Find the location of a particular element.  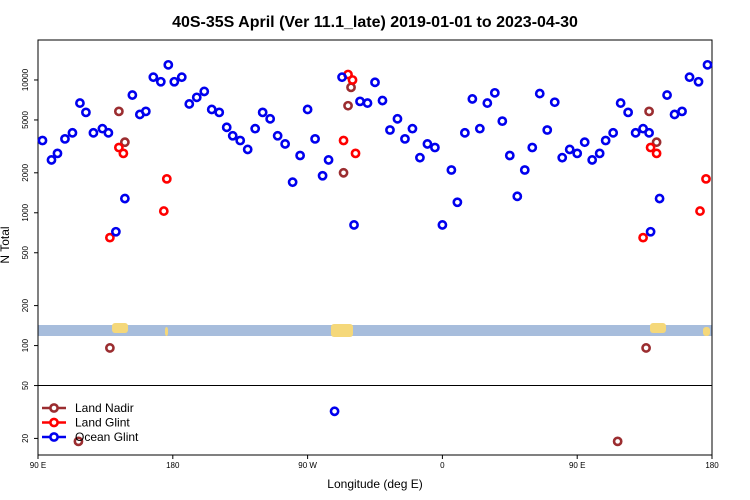

legend-item: Ocean Glint is located at coordinates (90, 437).